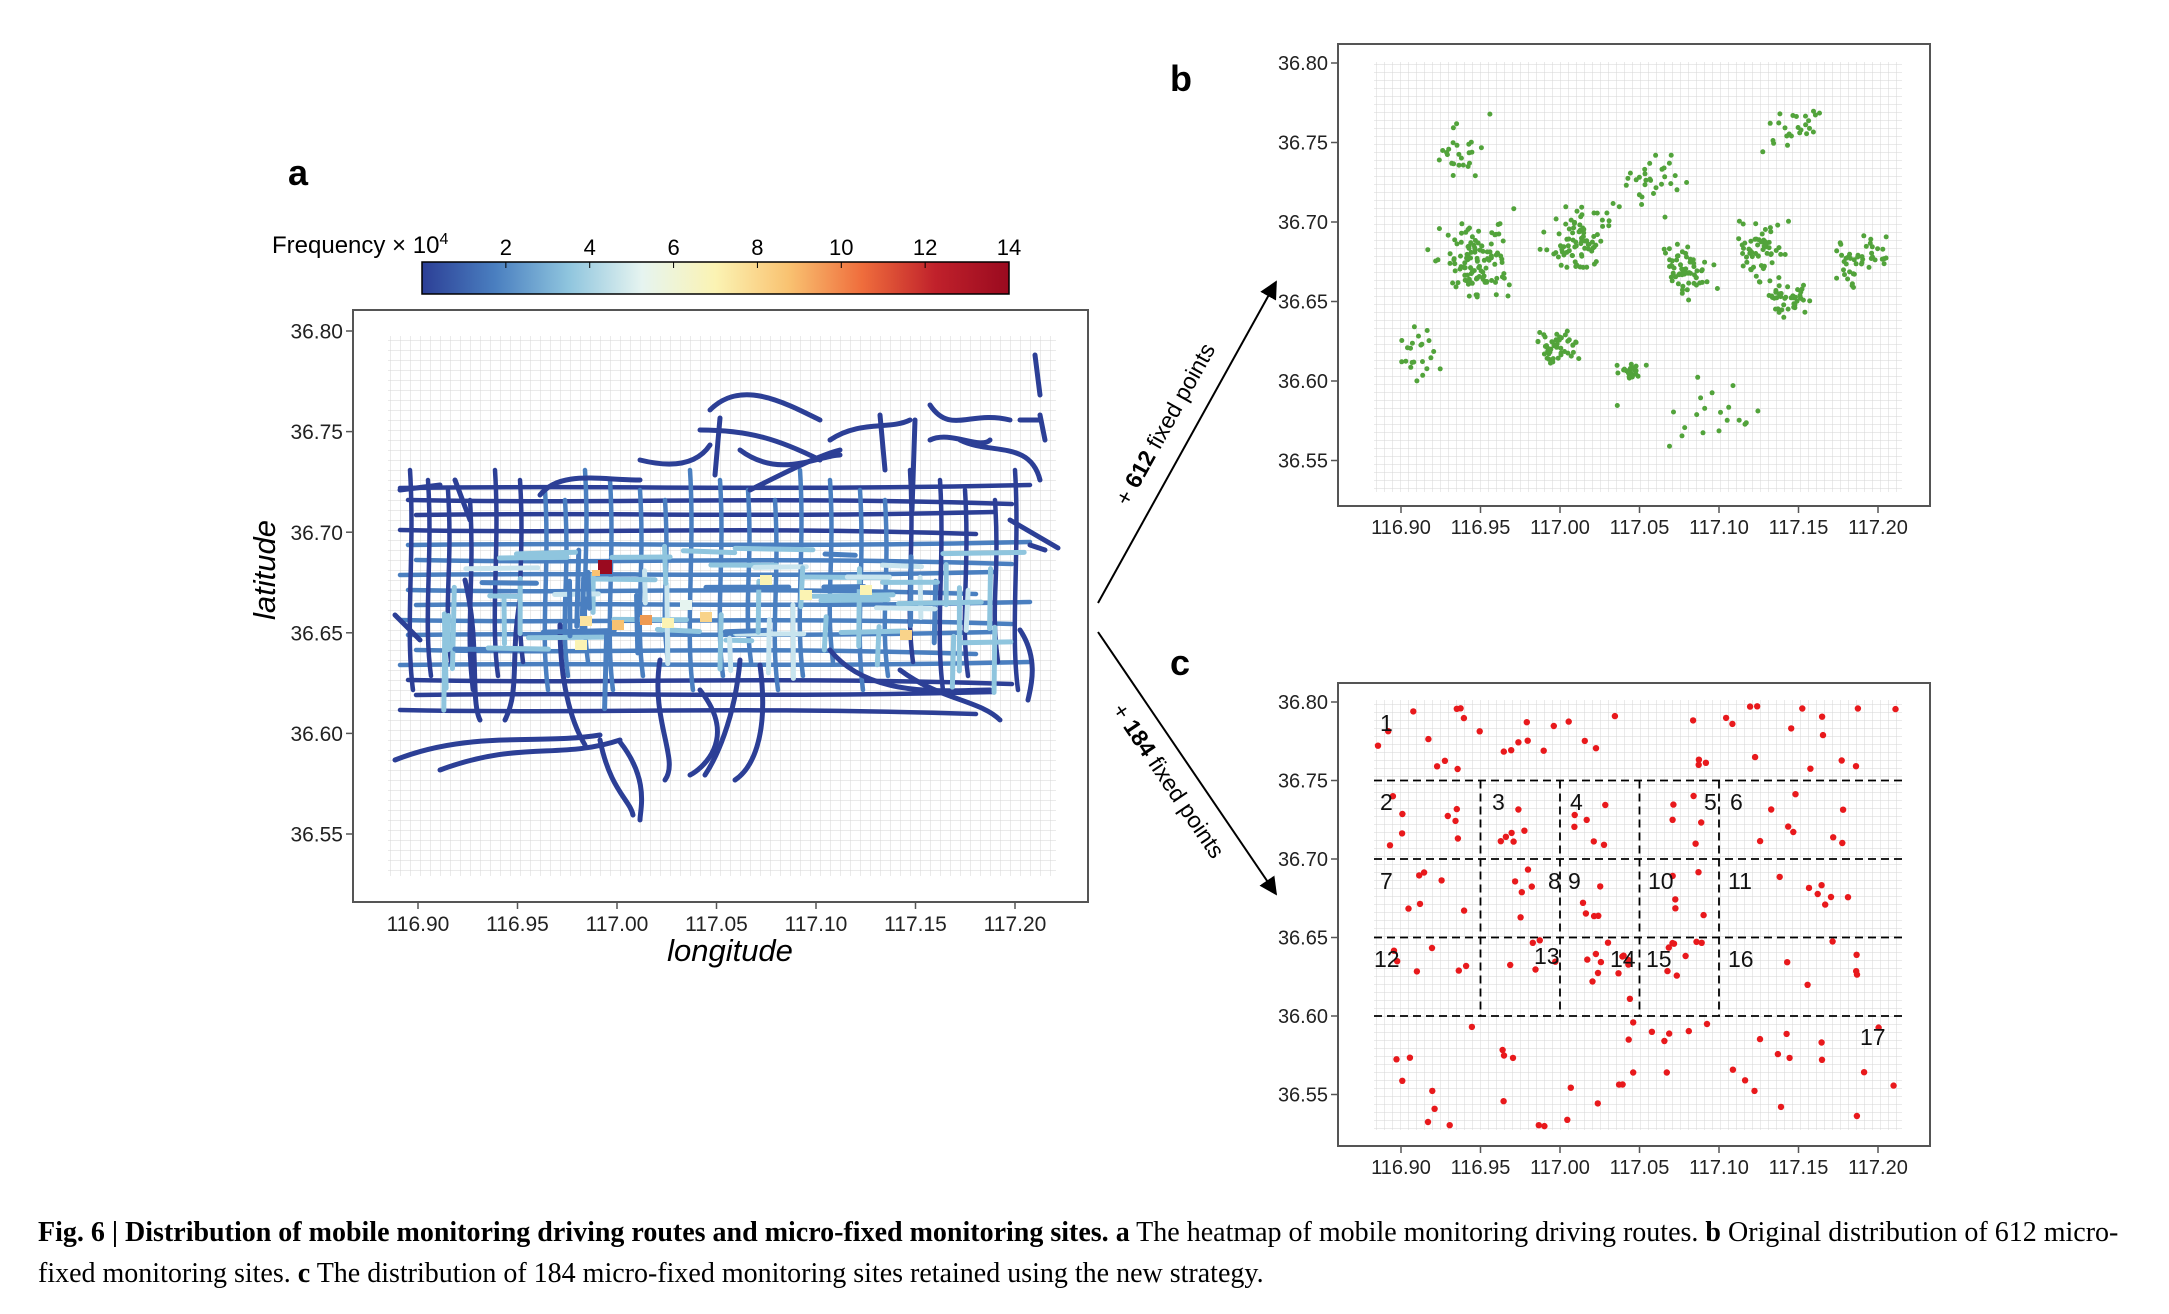 This screenshot has height=1314, width=2169. What do you see at coordinates (1878, 528) in the screenshot?
I see `panel-b-x-tick-label: 117.20` at bounding box center [1878, 528].